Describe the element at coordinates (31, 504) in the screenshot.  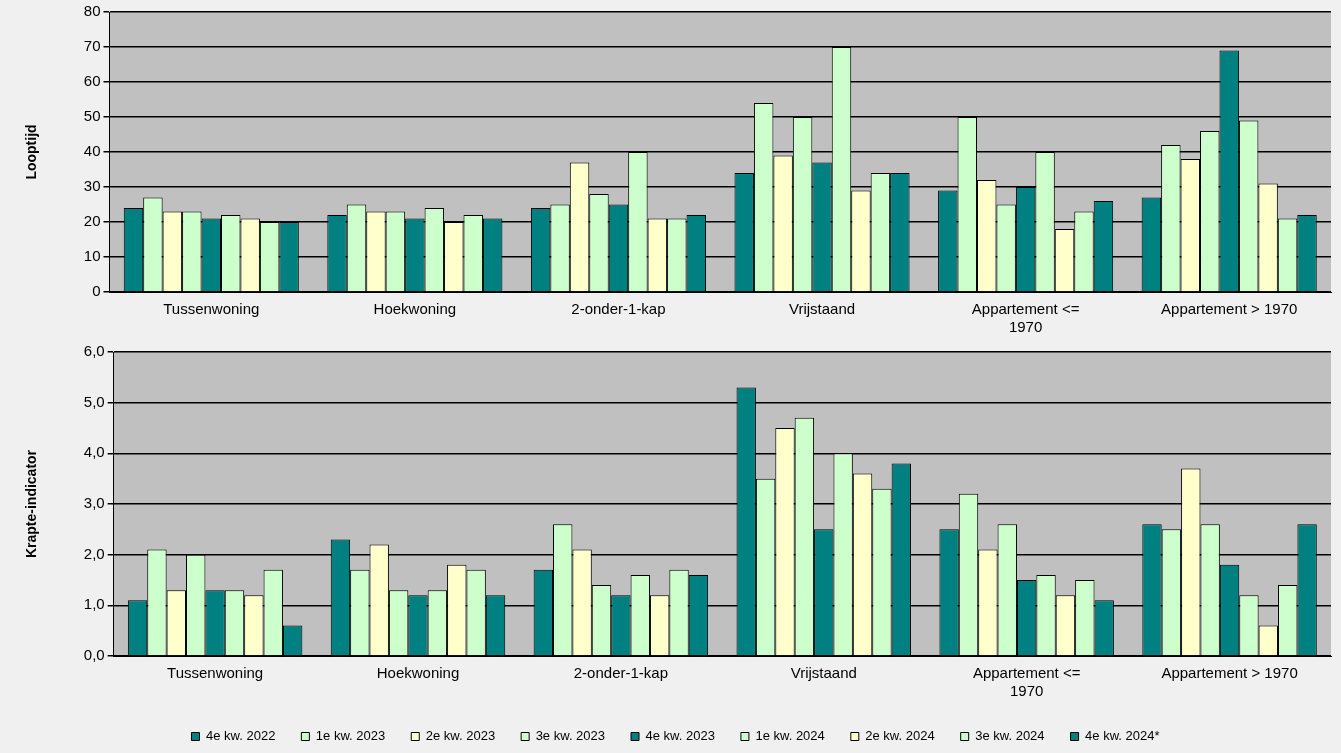
I see `y-axis-title: Krapte-indicator` at that location.